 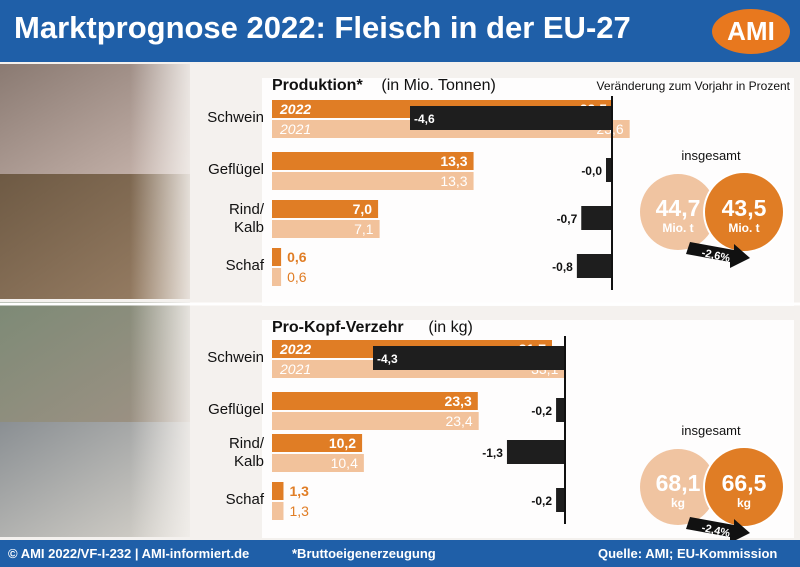 I want to click on data-label-2021: 0,6, so click(x=297, y=277).